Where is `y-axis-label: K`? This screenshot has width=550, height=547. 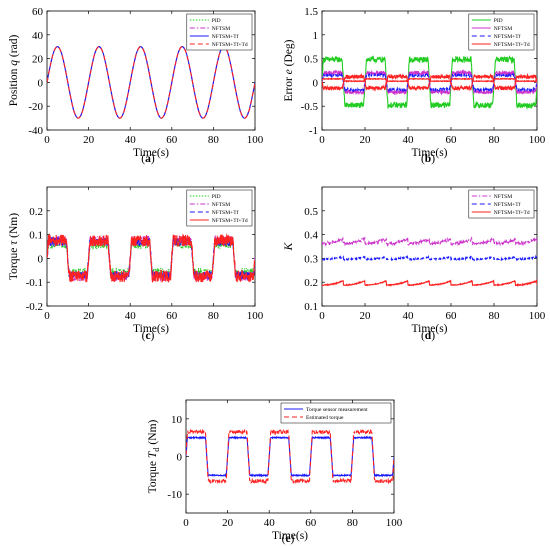
y-axis-label: K is located at coordinates (289, 246).